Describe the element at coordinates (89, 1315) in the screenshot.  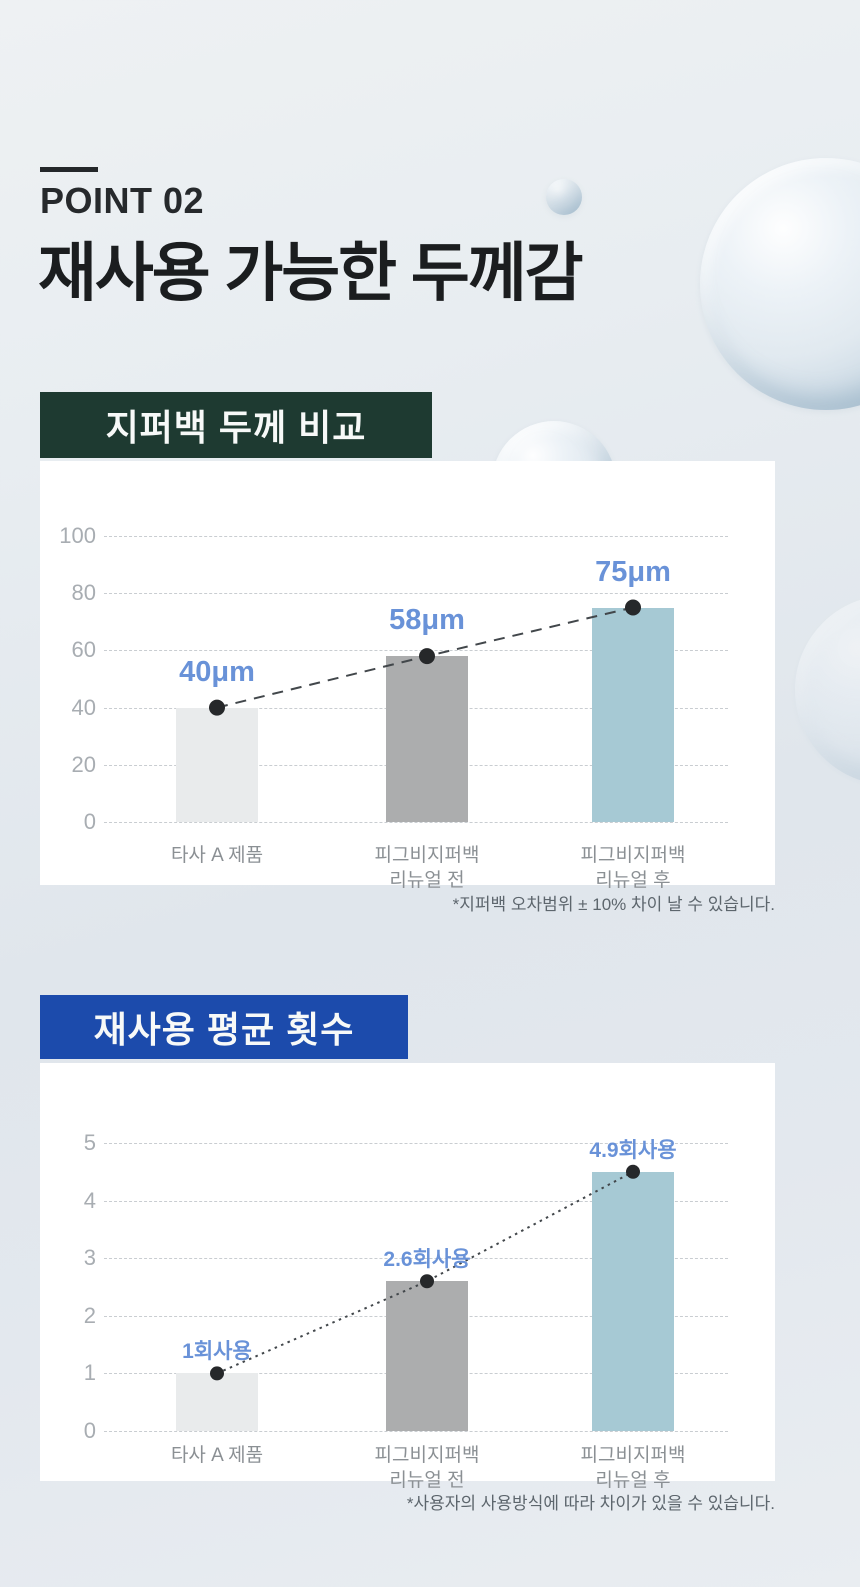
I see `y-axis-tick-label: 2` at that location.